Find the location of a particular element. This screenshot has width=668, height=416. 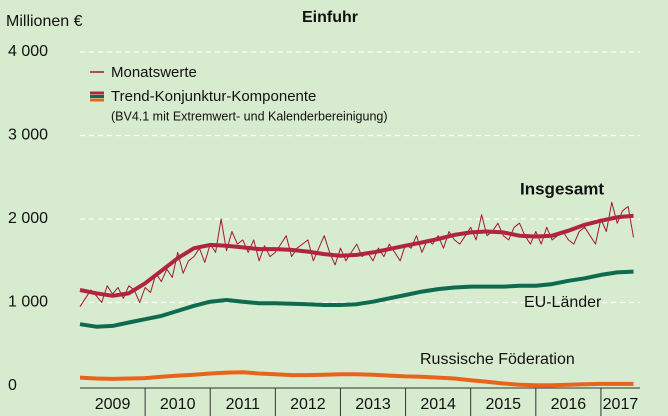

legend-label: Trend-Konjunktur-Komponente is located at coordinates (213, 96).